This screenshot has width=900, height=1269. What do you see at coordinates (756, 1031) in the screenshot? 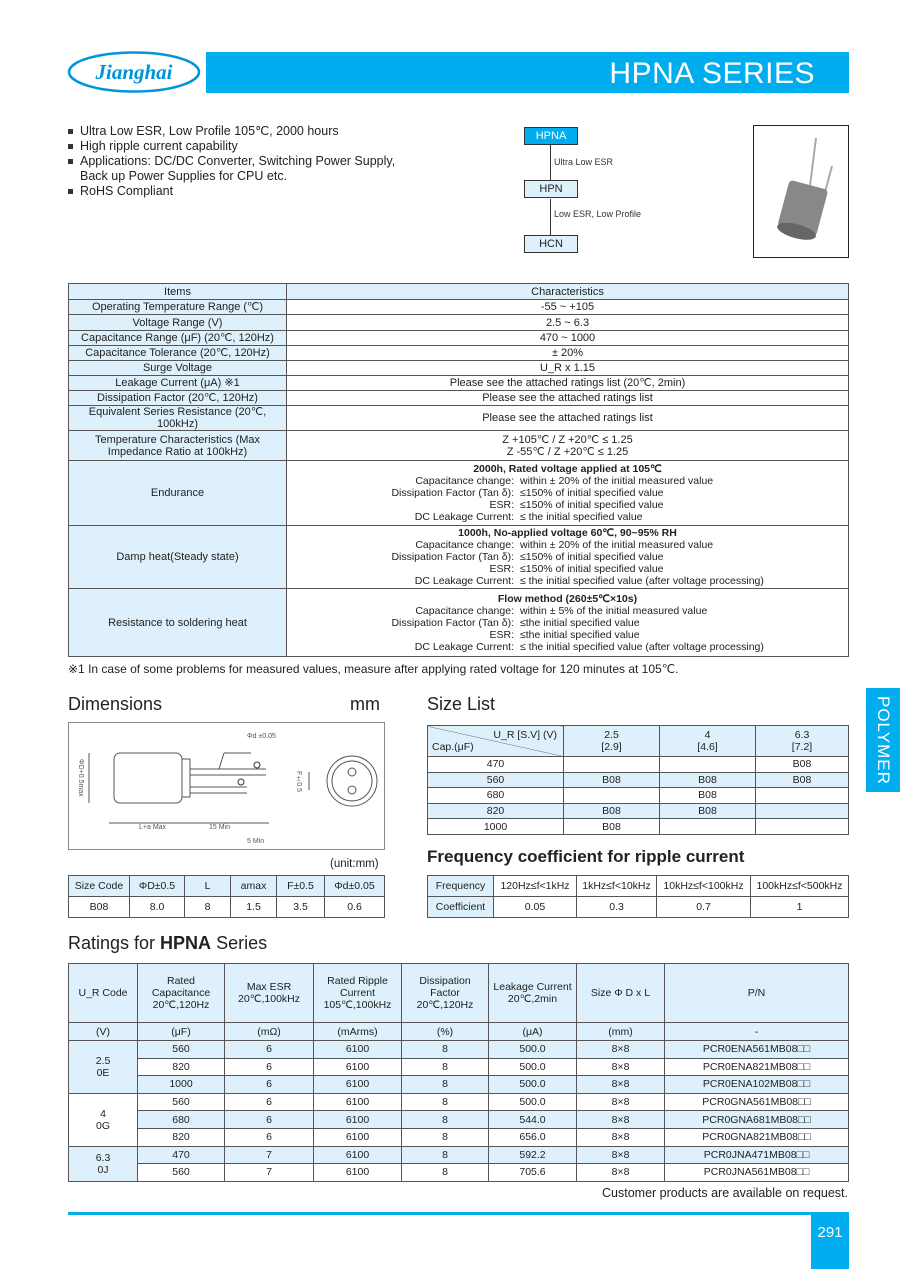
I see `ratings-unit: -` at bounding box center [756, 1031].